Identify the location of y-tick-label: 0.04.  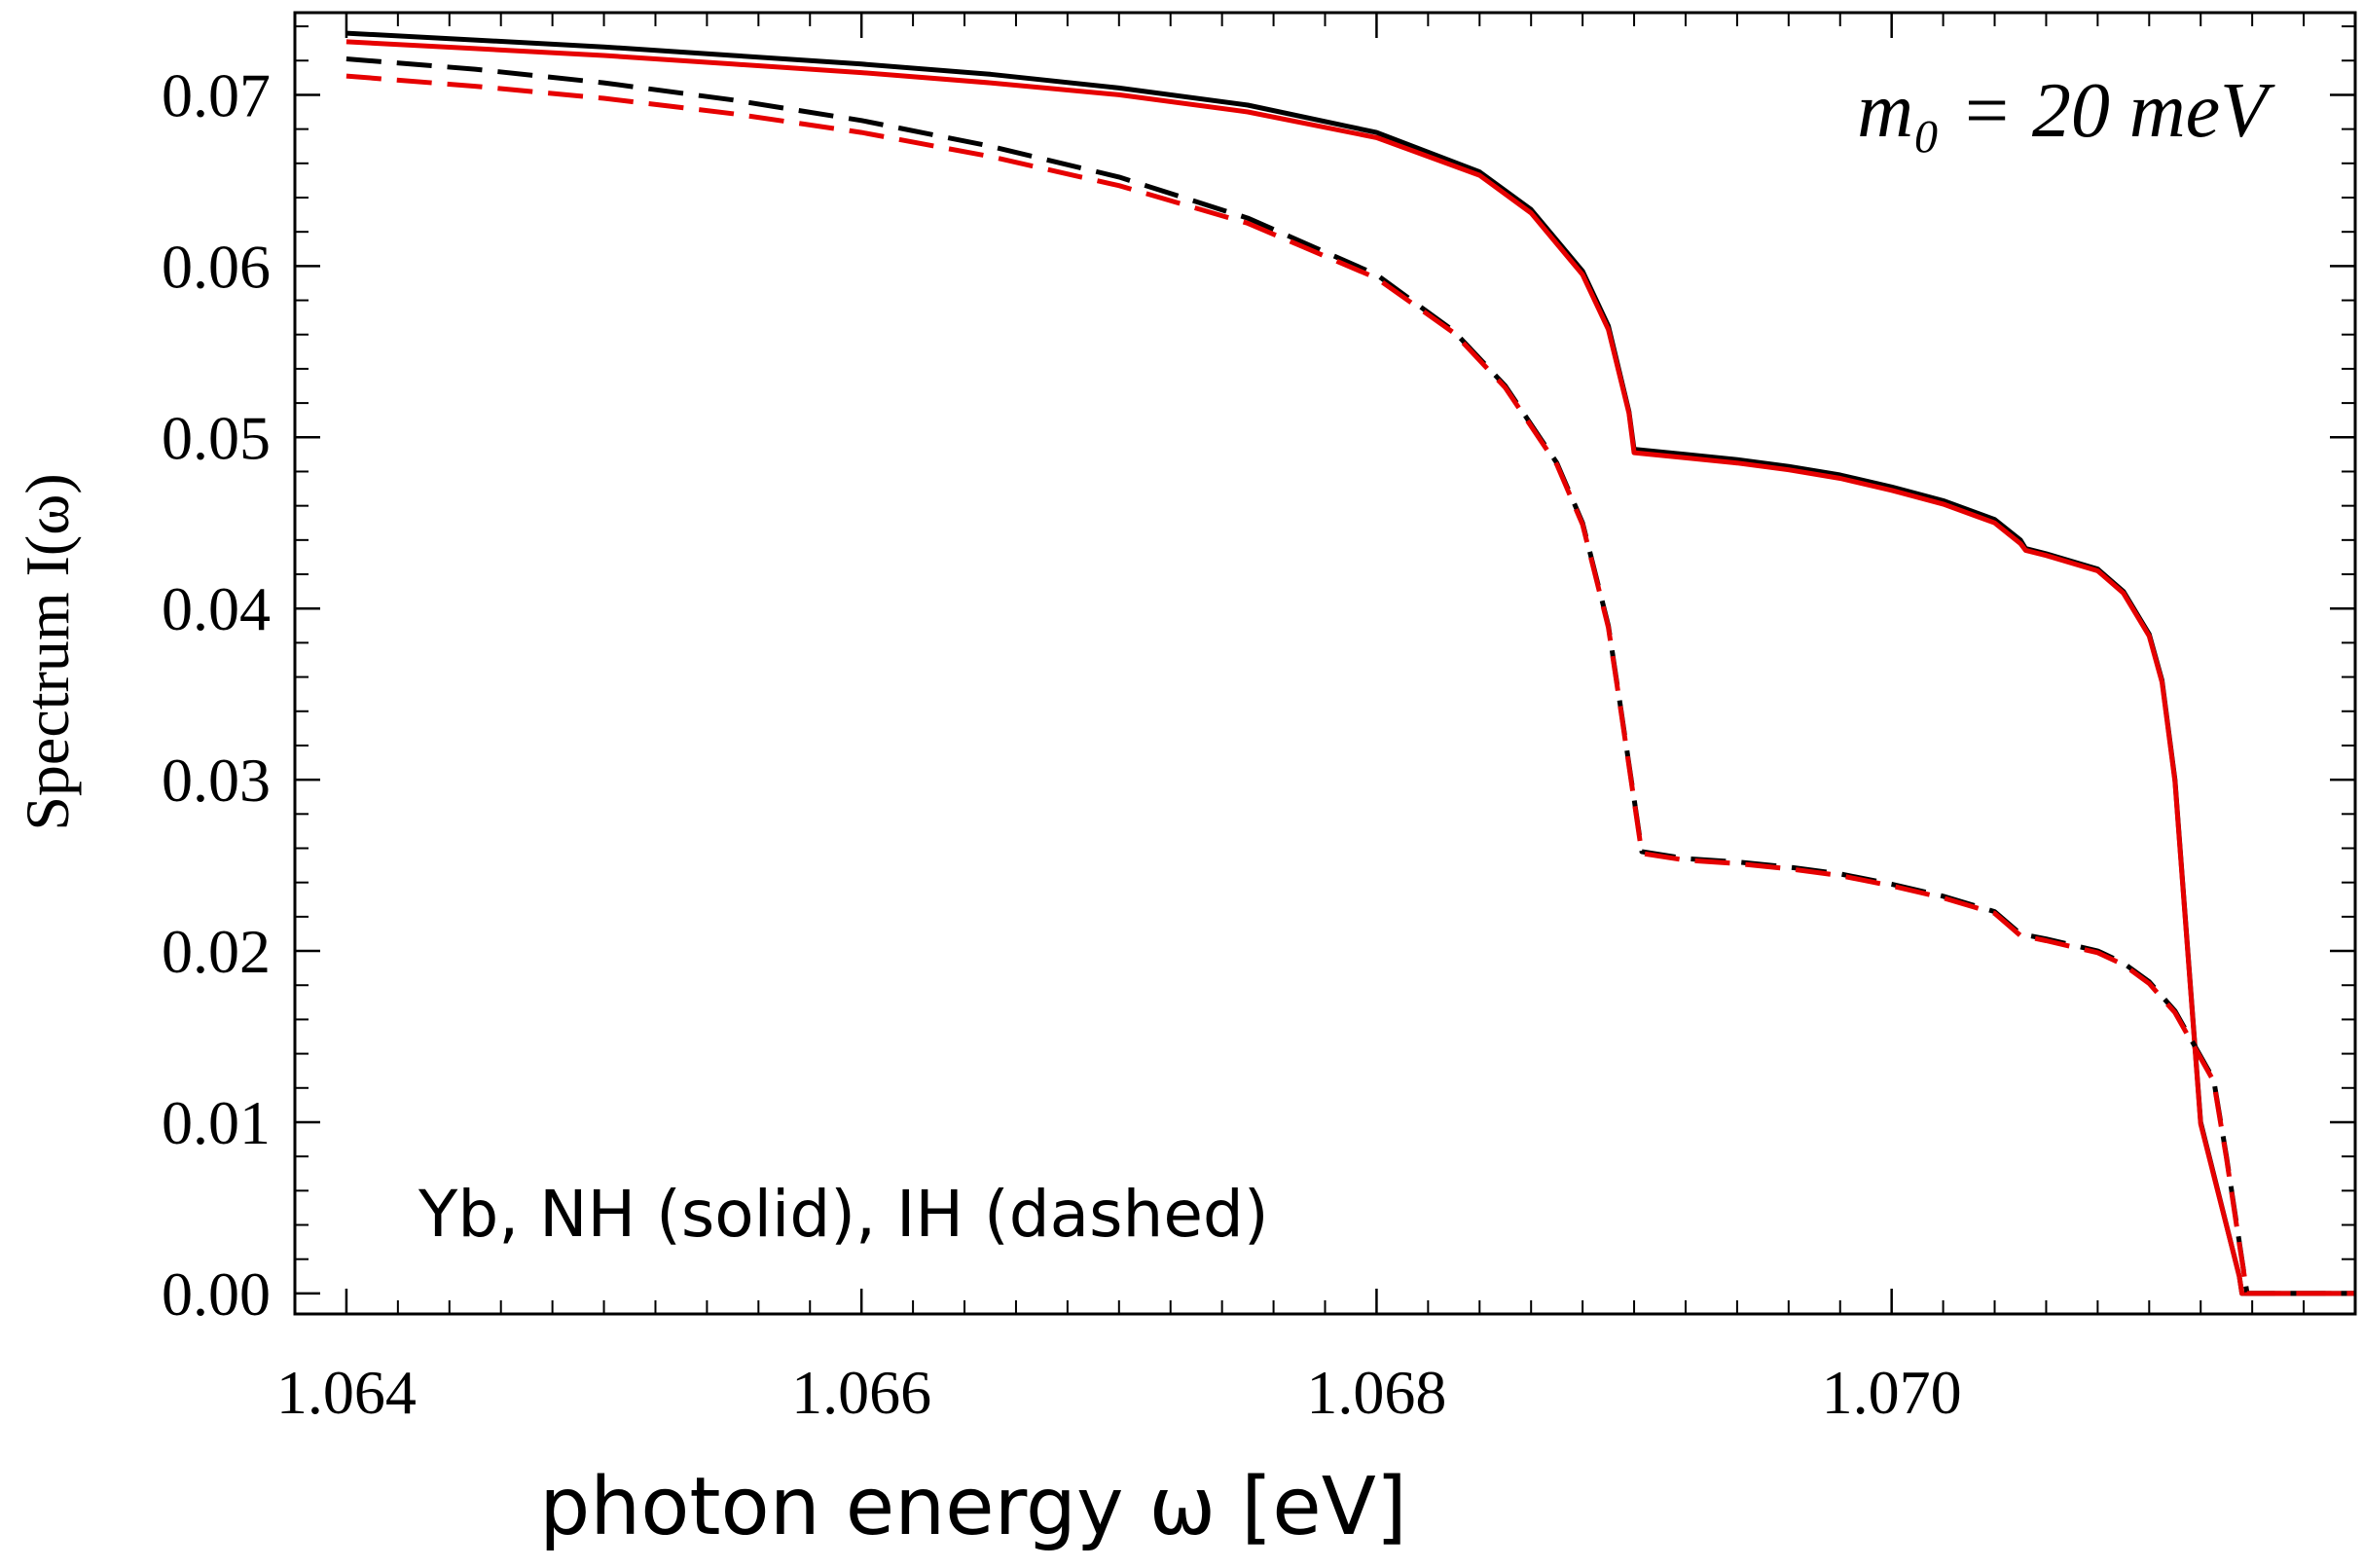
(216, 608).